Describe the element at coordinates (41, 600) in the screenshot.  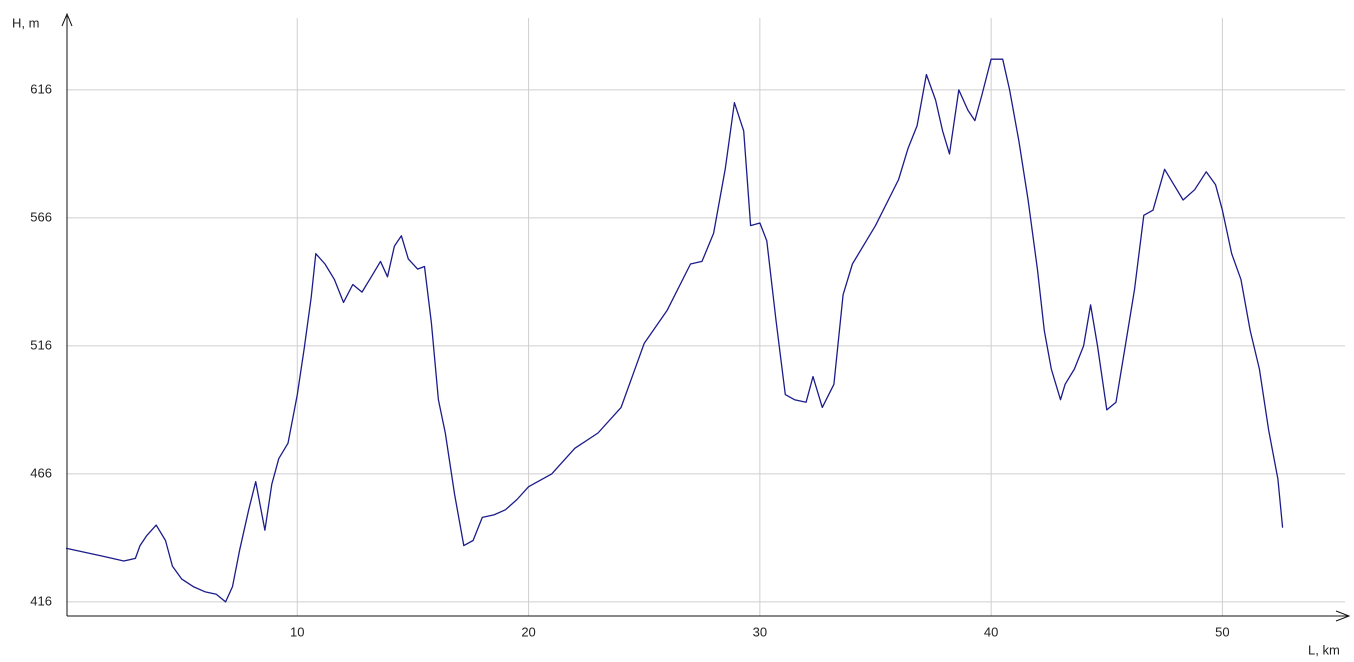
I see `y-tick-label: 416` at that location.